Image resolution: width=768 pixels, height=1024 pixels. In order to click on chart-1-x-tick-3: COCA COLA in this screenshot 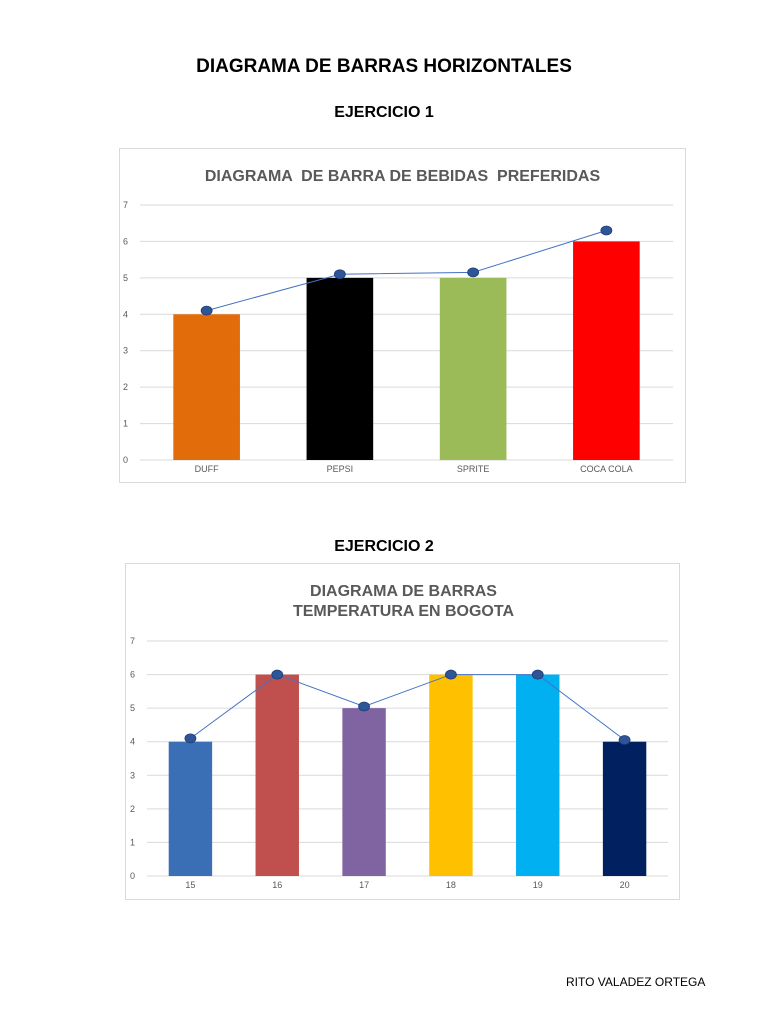, I will do `click(606, 469)`.